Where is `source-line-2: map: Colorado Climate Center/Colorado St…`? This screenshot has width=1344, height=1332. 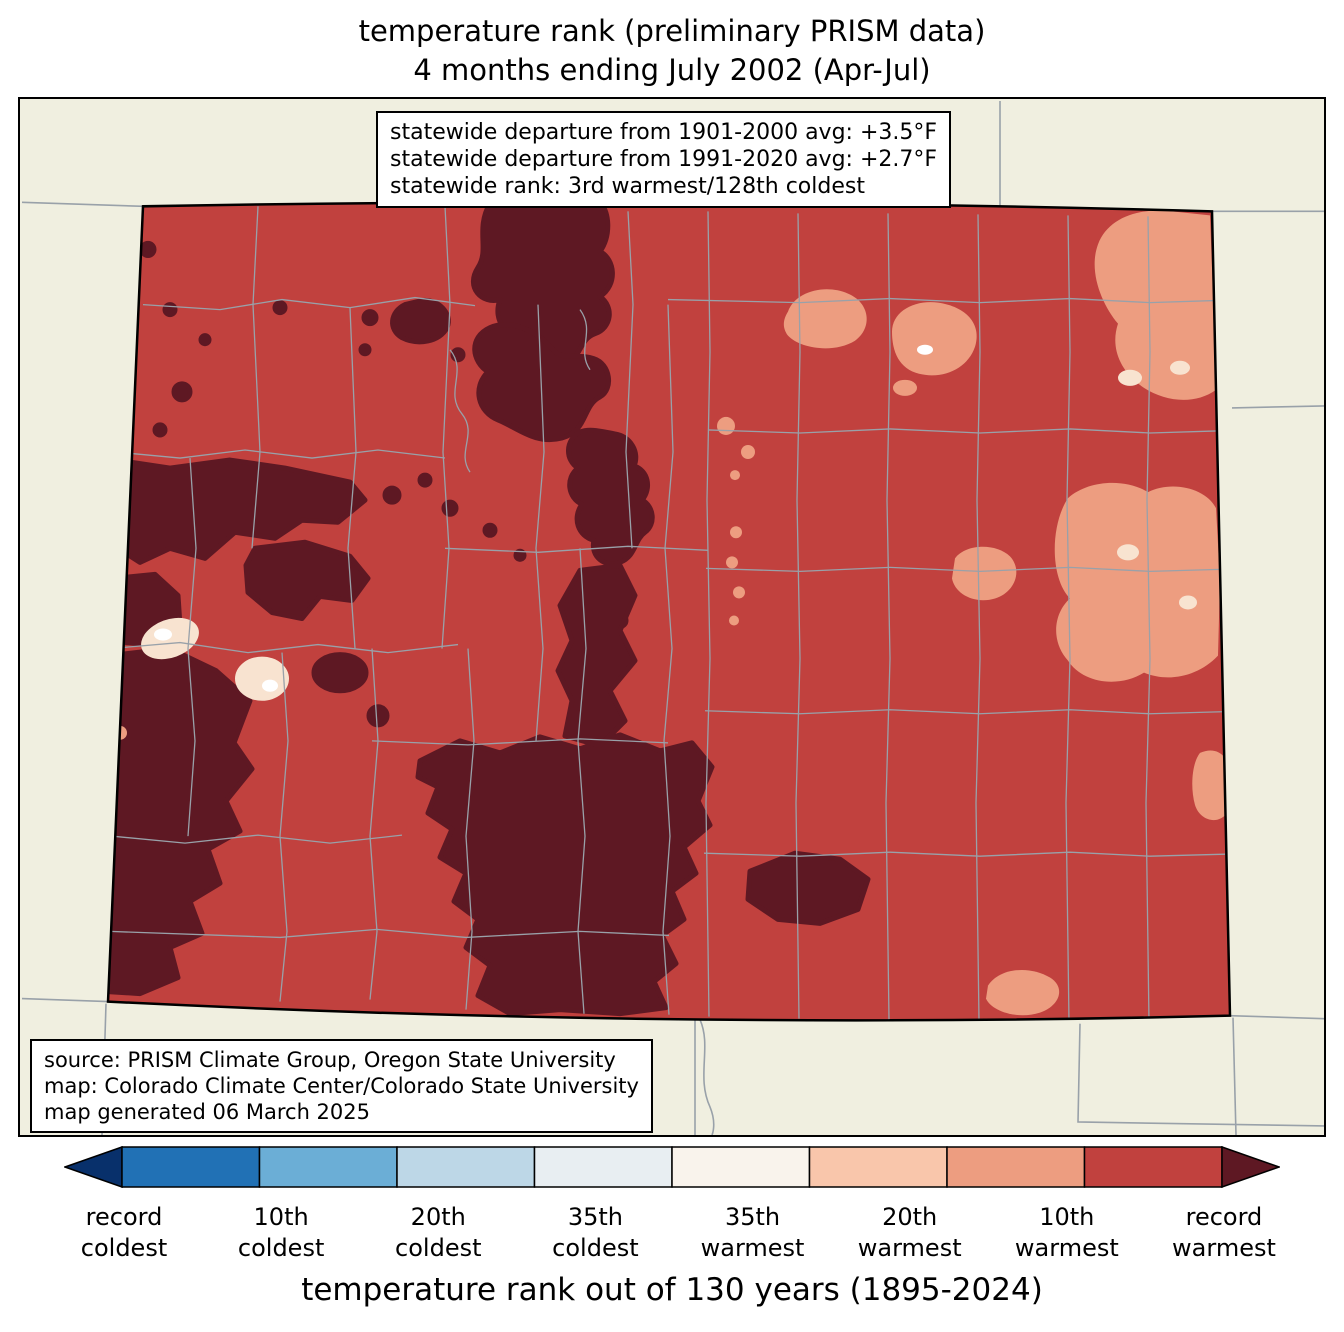 source-line-2: map: Colorado Climate Center/Colorado St… is located at coordinates (341, 1086).